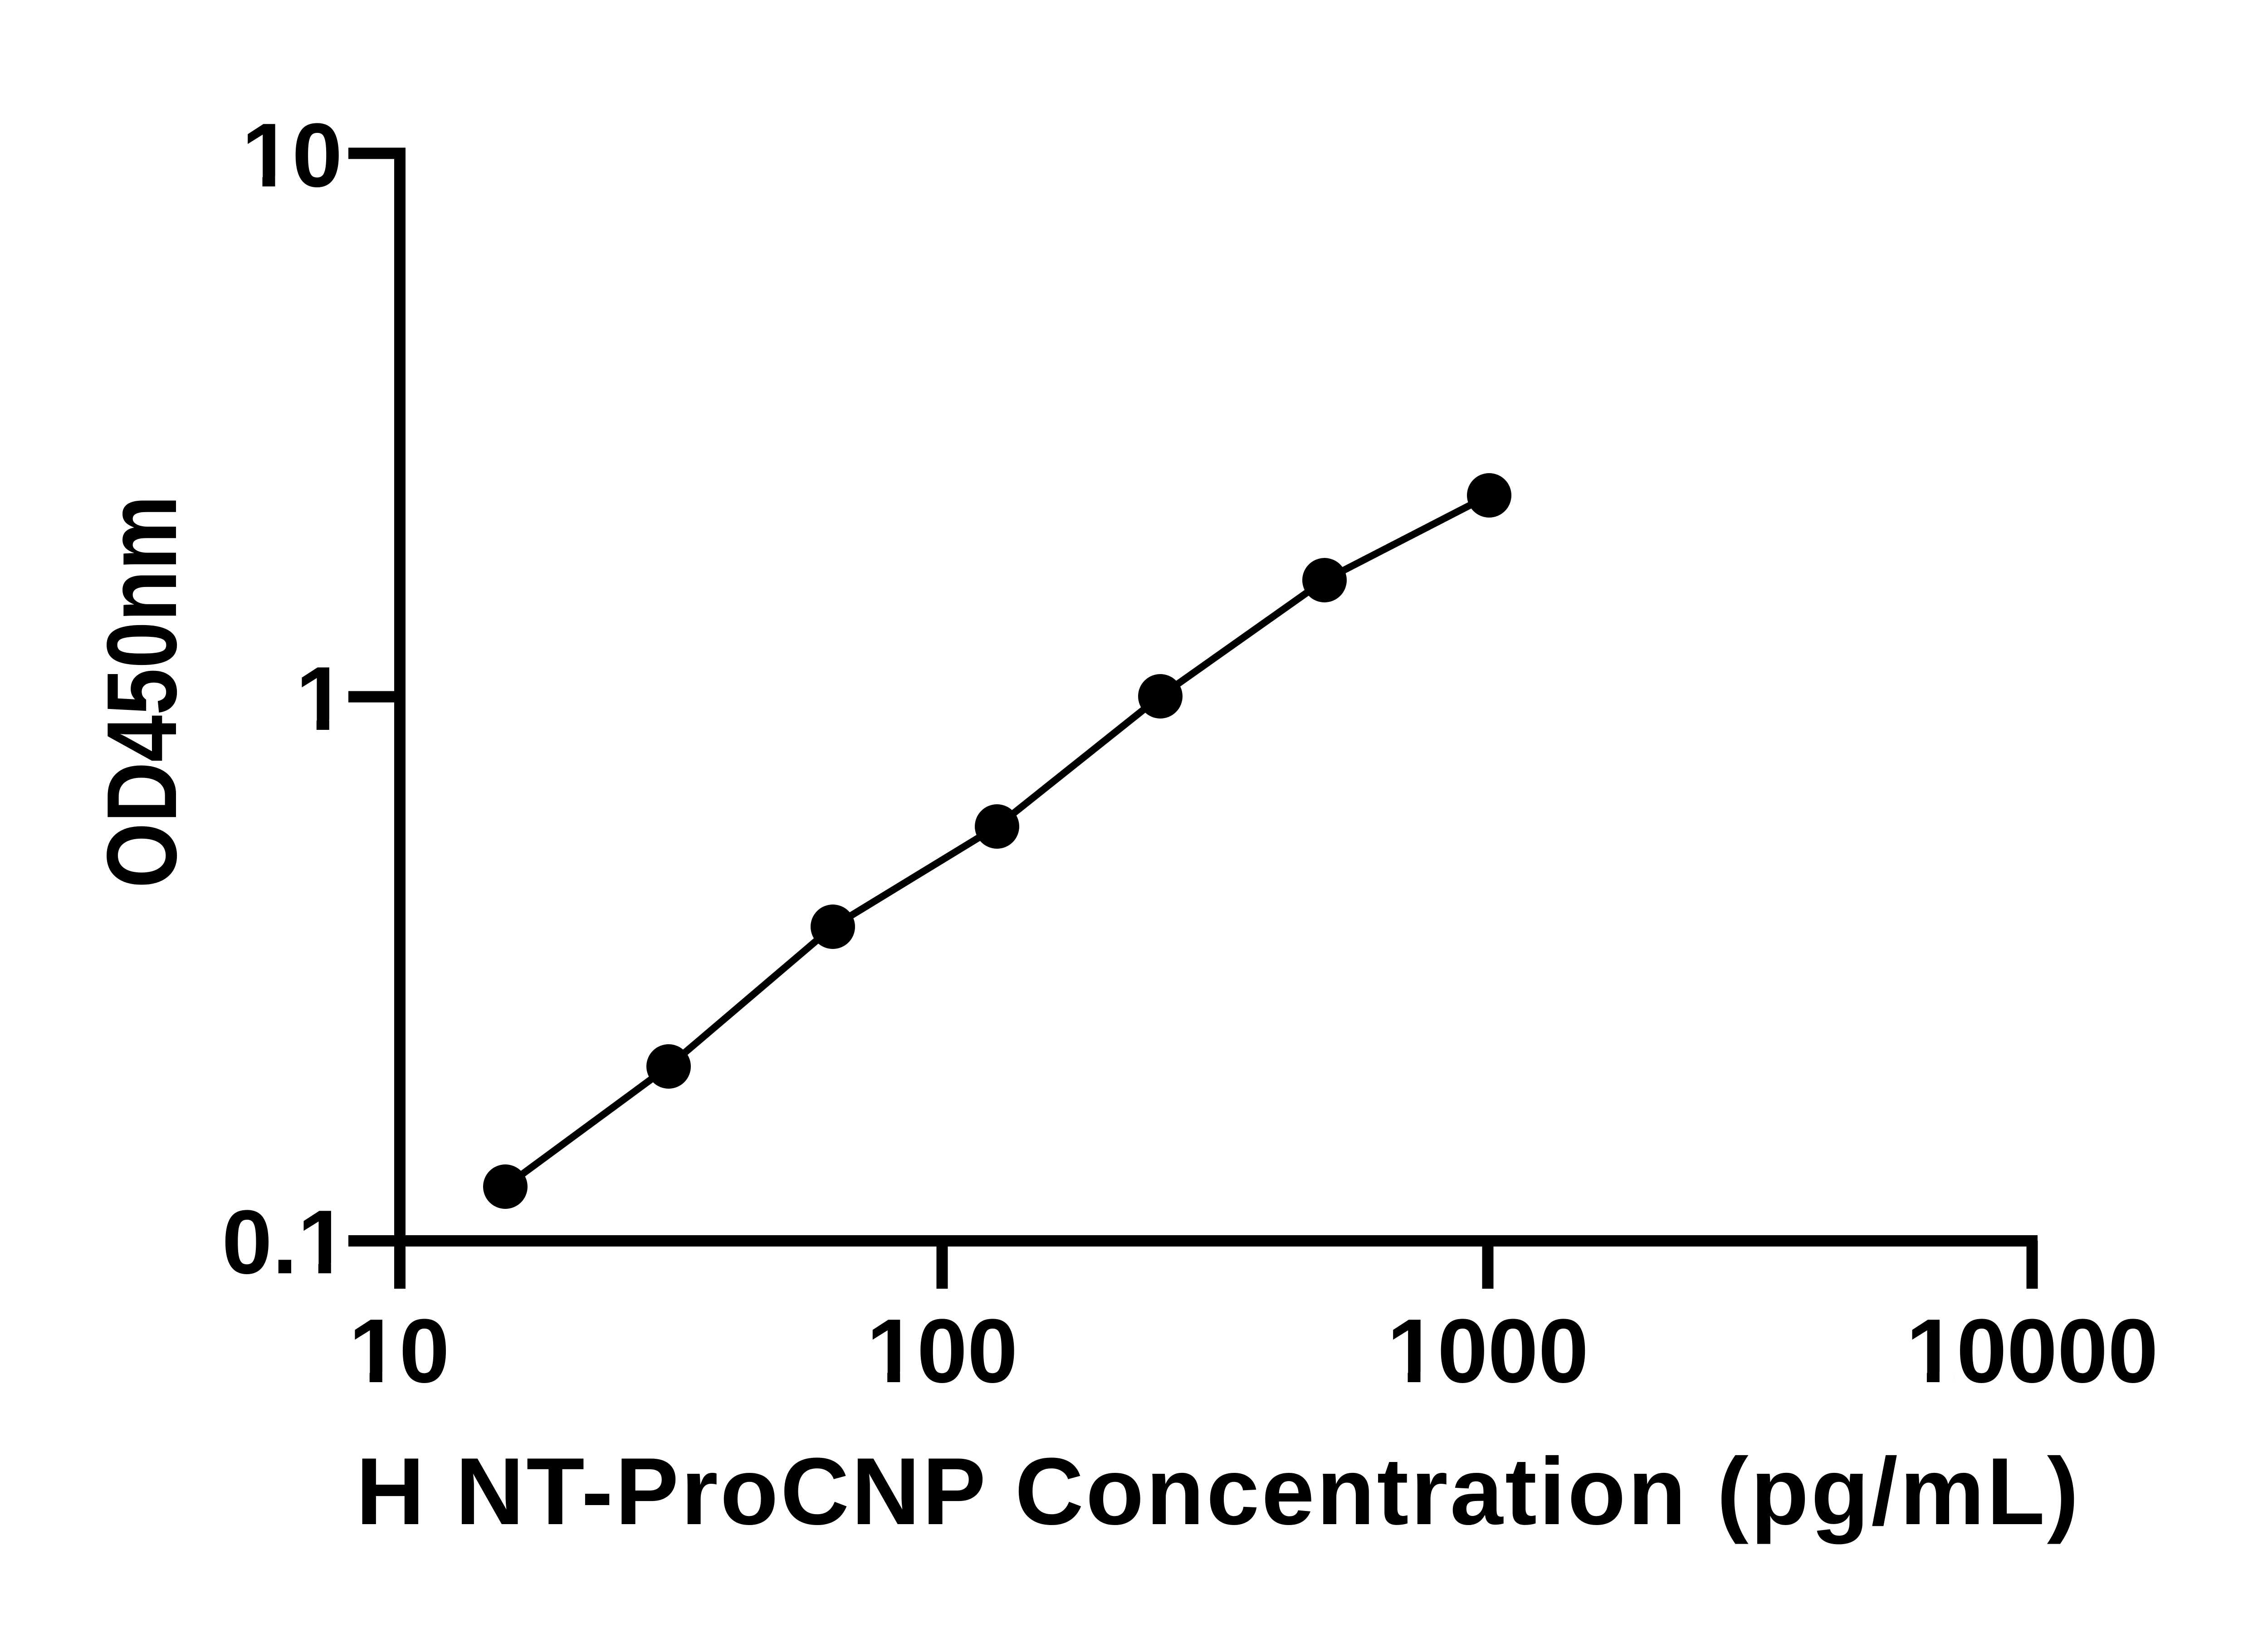  What do you see at coordinates (1218, 1491) in the screenshot?
I see `svg-text:H NT-ProCNP Concentration (pg/: H NT-ProCNP Concentration (pg/mL)` at bounding box center [1218, 1491].